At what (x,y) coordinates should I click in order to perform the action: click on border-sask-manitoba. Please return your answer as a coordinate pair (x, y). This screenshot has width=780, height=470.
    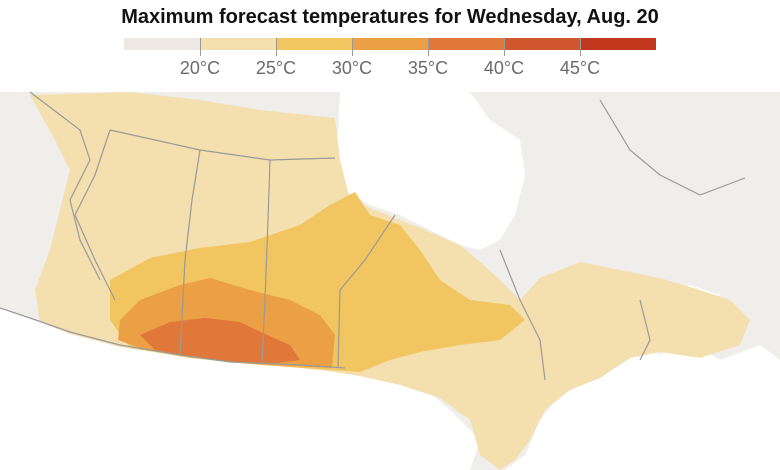
    Looking at the image, I should click on (266, 261).